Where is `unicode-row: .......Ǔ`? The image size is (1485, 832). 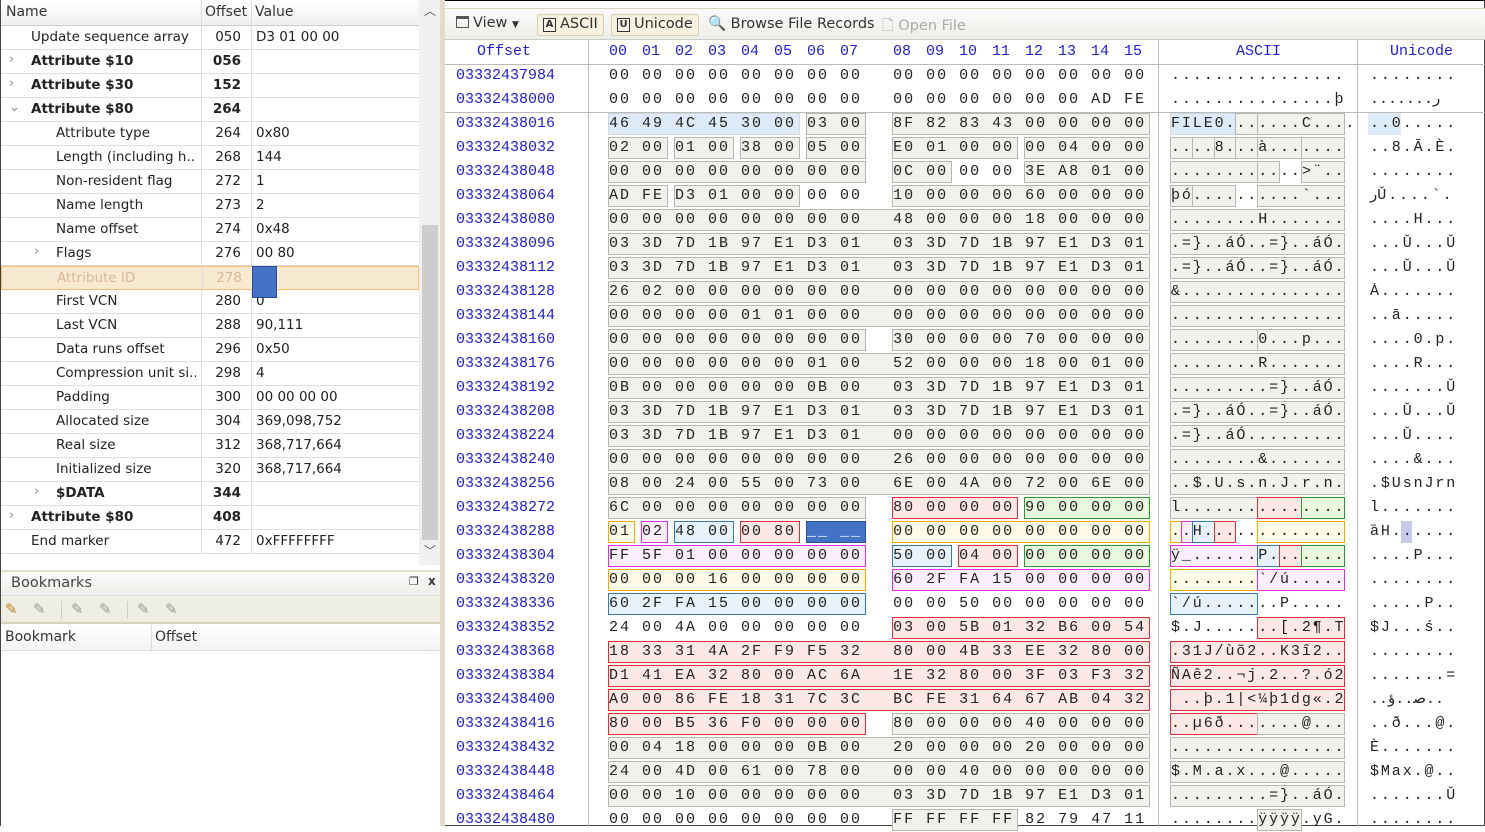 unicode-row: .......Ǔ is located at coordinates (1414, 795).